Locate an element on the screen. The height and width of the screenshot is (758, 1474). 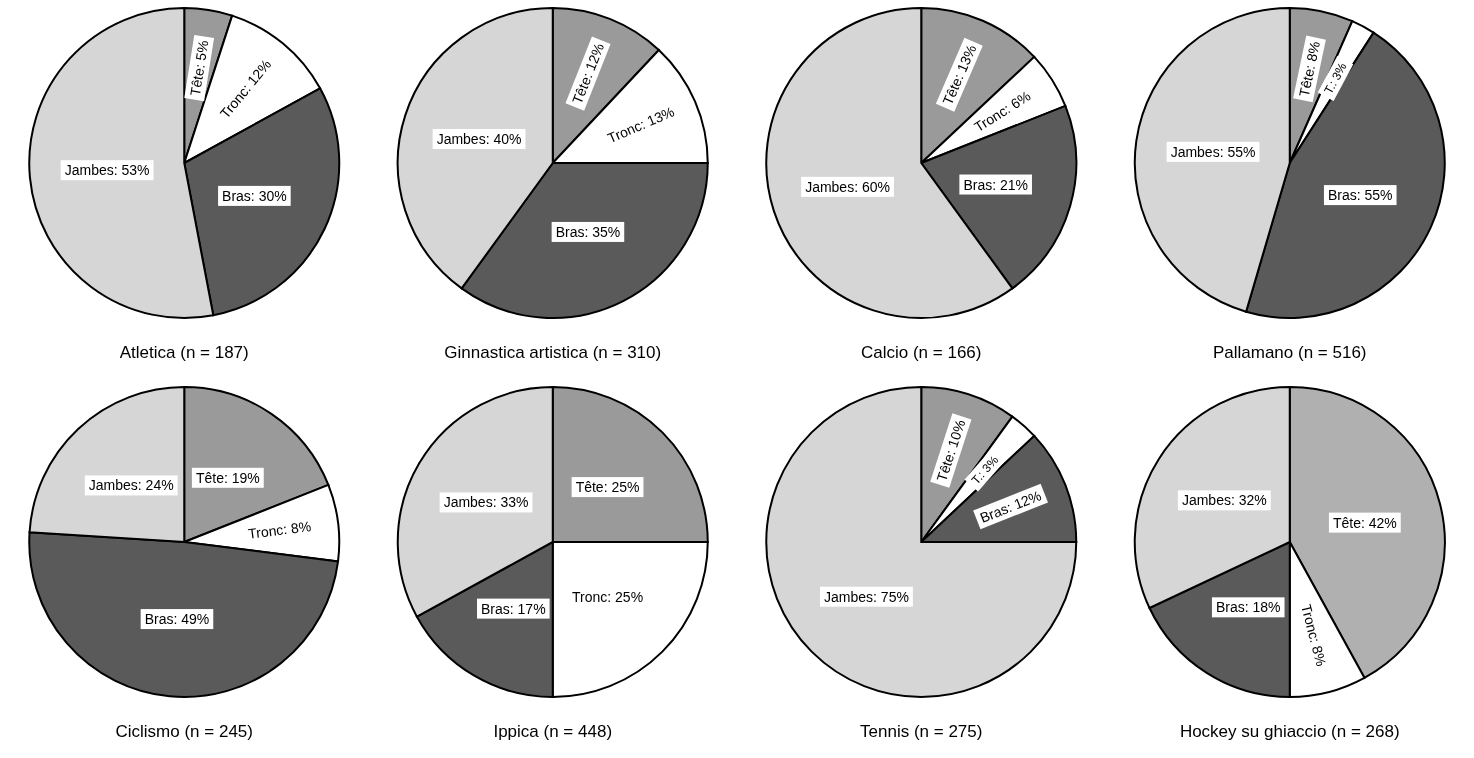
slice-label: Tête: 10% is located at coordinates (951, 450).